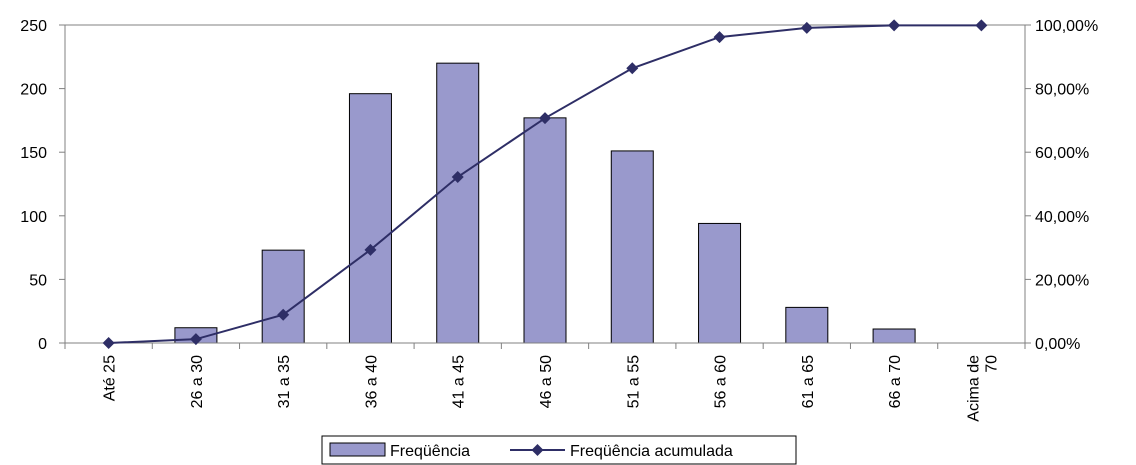  I want to click on x-category-label: Até 25, so click(110, 378).